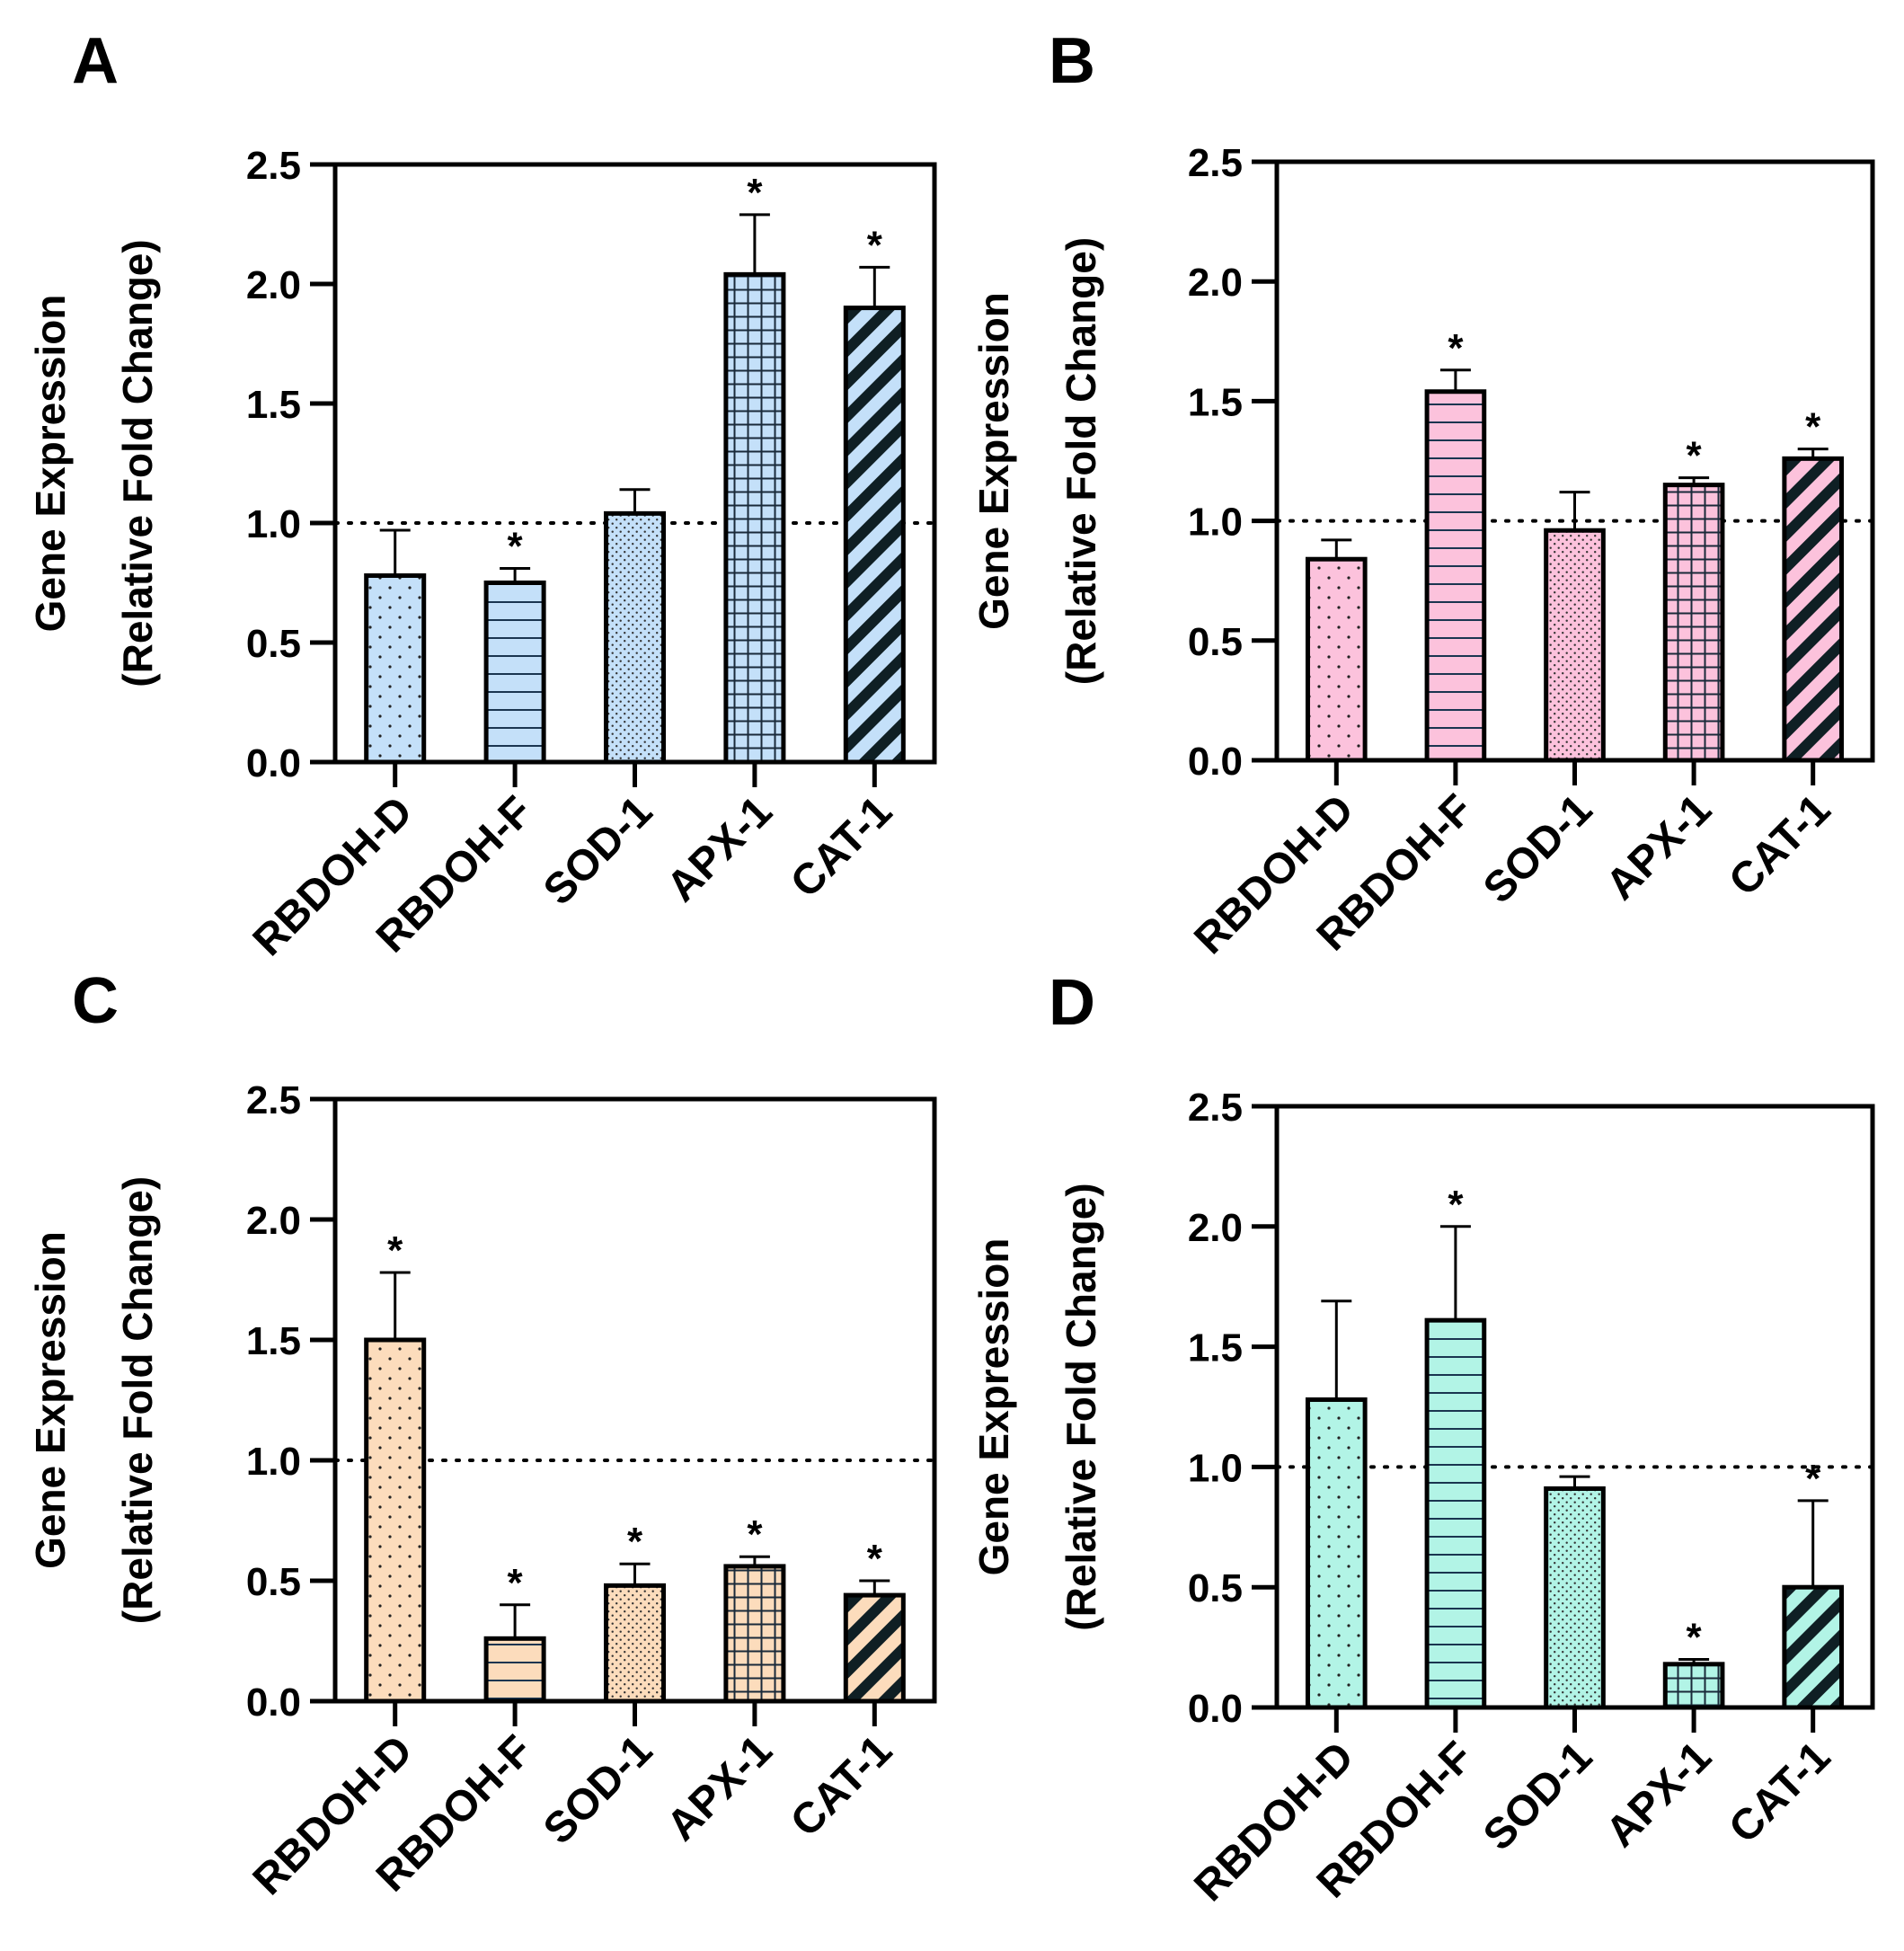  I want to click on panel-label-A: A, so click(95, 61).